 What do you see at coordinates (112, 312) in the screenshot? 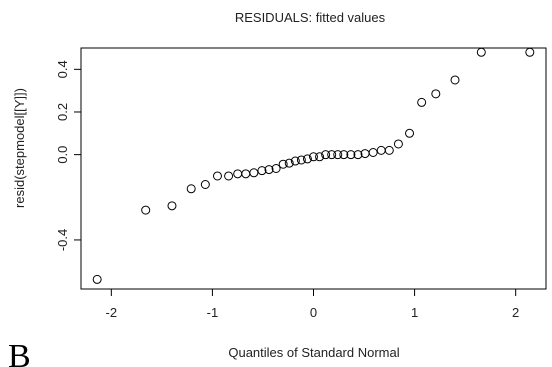
I see `x-tick-label: -2` at bounding box center [112, 312].